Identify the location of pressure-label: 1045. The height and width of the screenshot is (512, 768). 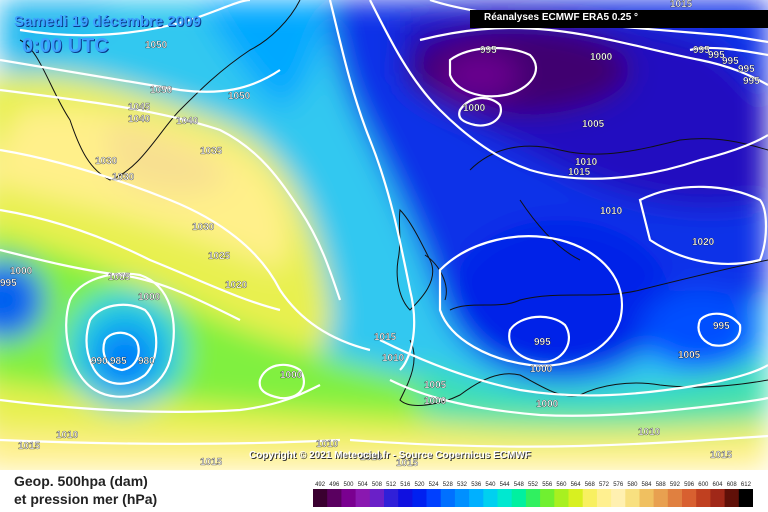
(139, 107).